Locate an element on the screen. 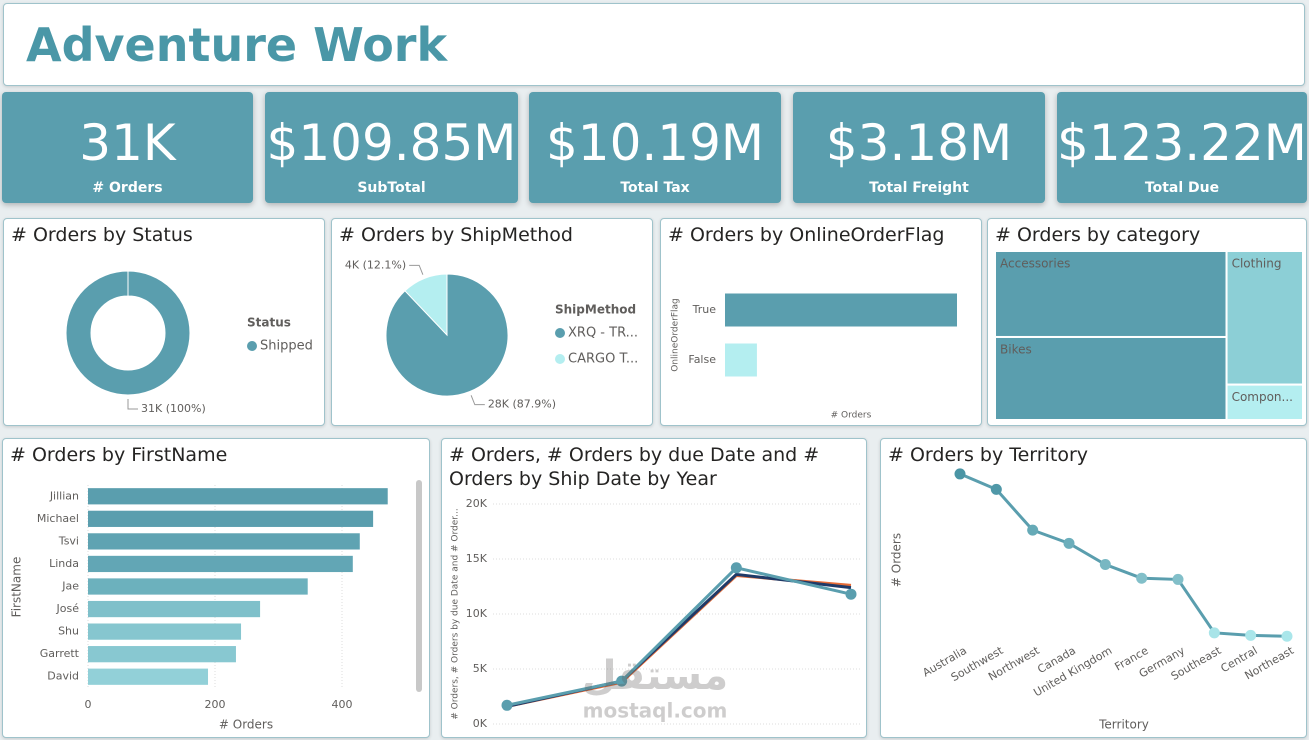 Image resolution: width=1309 pixels, height=740 pixels. category-label: David is located at coordinates (63, 676).